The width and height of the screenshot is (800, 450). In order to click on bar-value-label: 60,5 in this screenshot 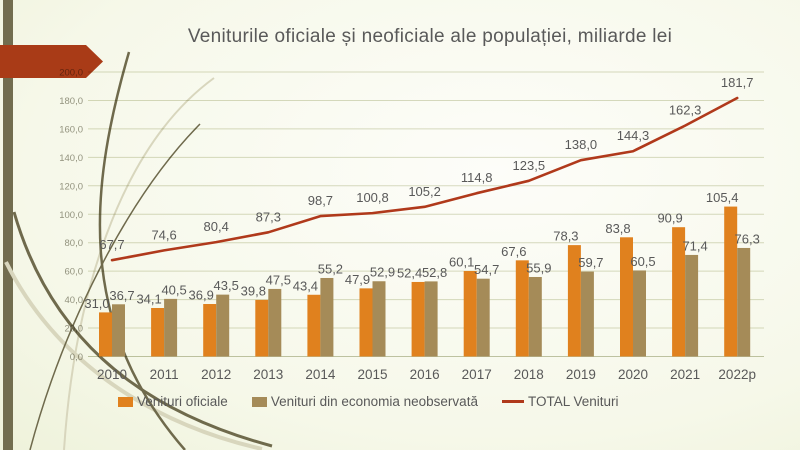, I will do `click(642, 261)`.